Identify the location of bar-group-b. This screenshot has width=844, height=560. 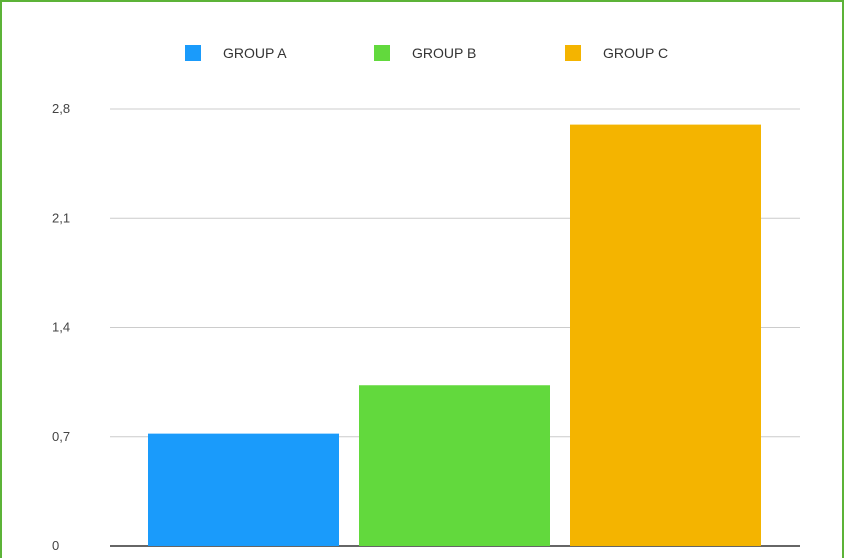
(454, 465).